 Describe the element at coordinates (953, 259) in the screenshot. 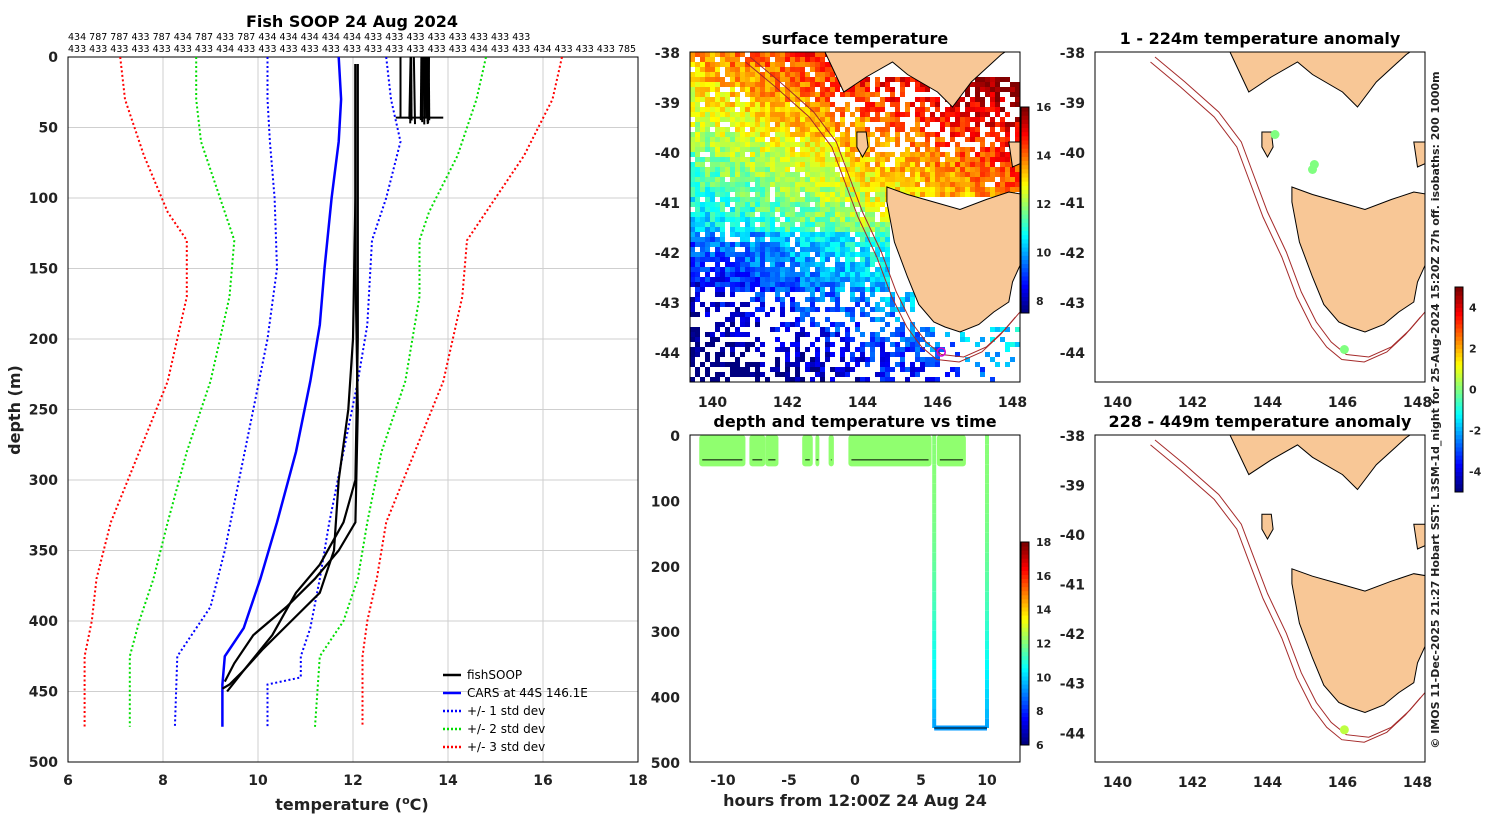

I see `land-tasmania` at that location.